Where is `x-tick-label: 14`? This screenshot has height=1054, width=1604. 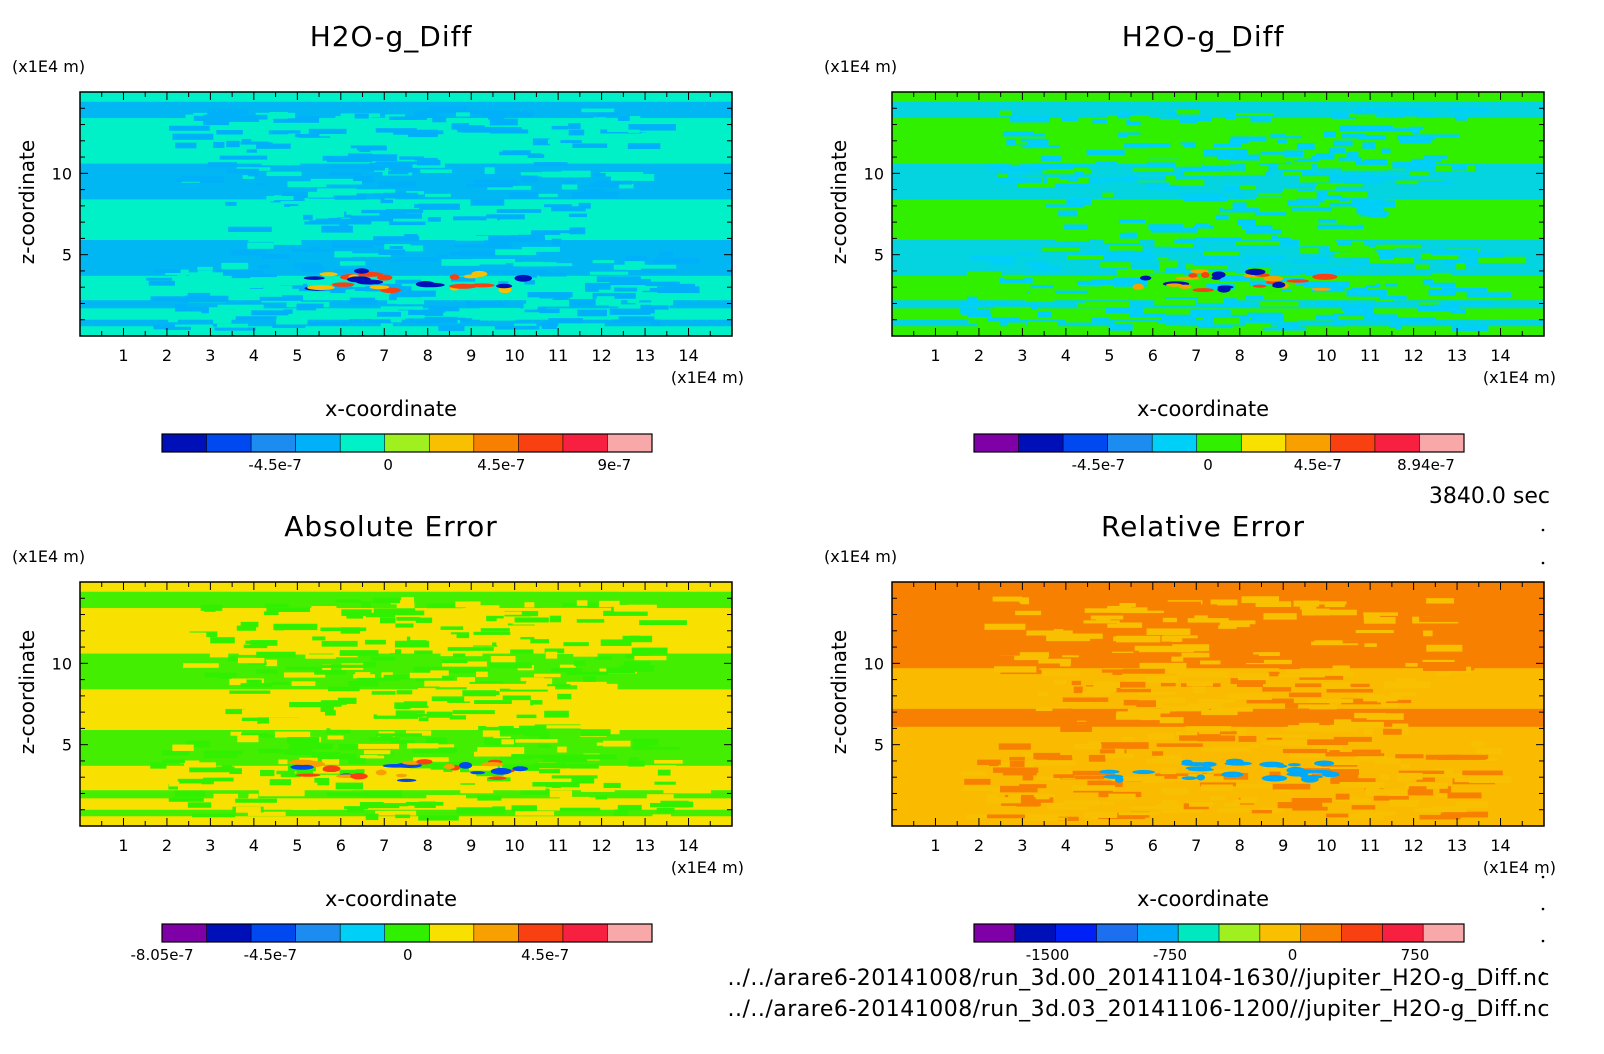 x-tick-label: 14 is located at coordinates (688, 845).